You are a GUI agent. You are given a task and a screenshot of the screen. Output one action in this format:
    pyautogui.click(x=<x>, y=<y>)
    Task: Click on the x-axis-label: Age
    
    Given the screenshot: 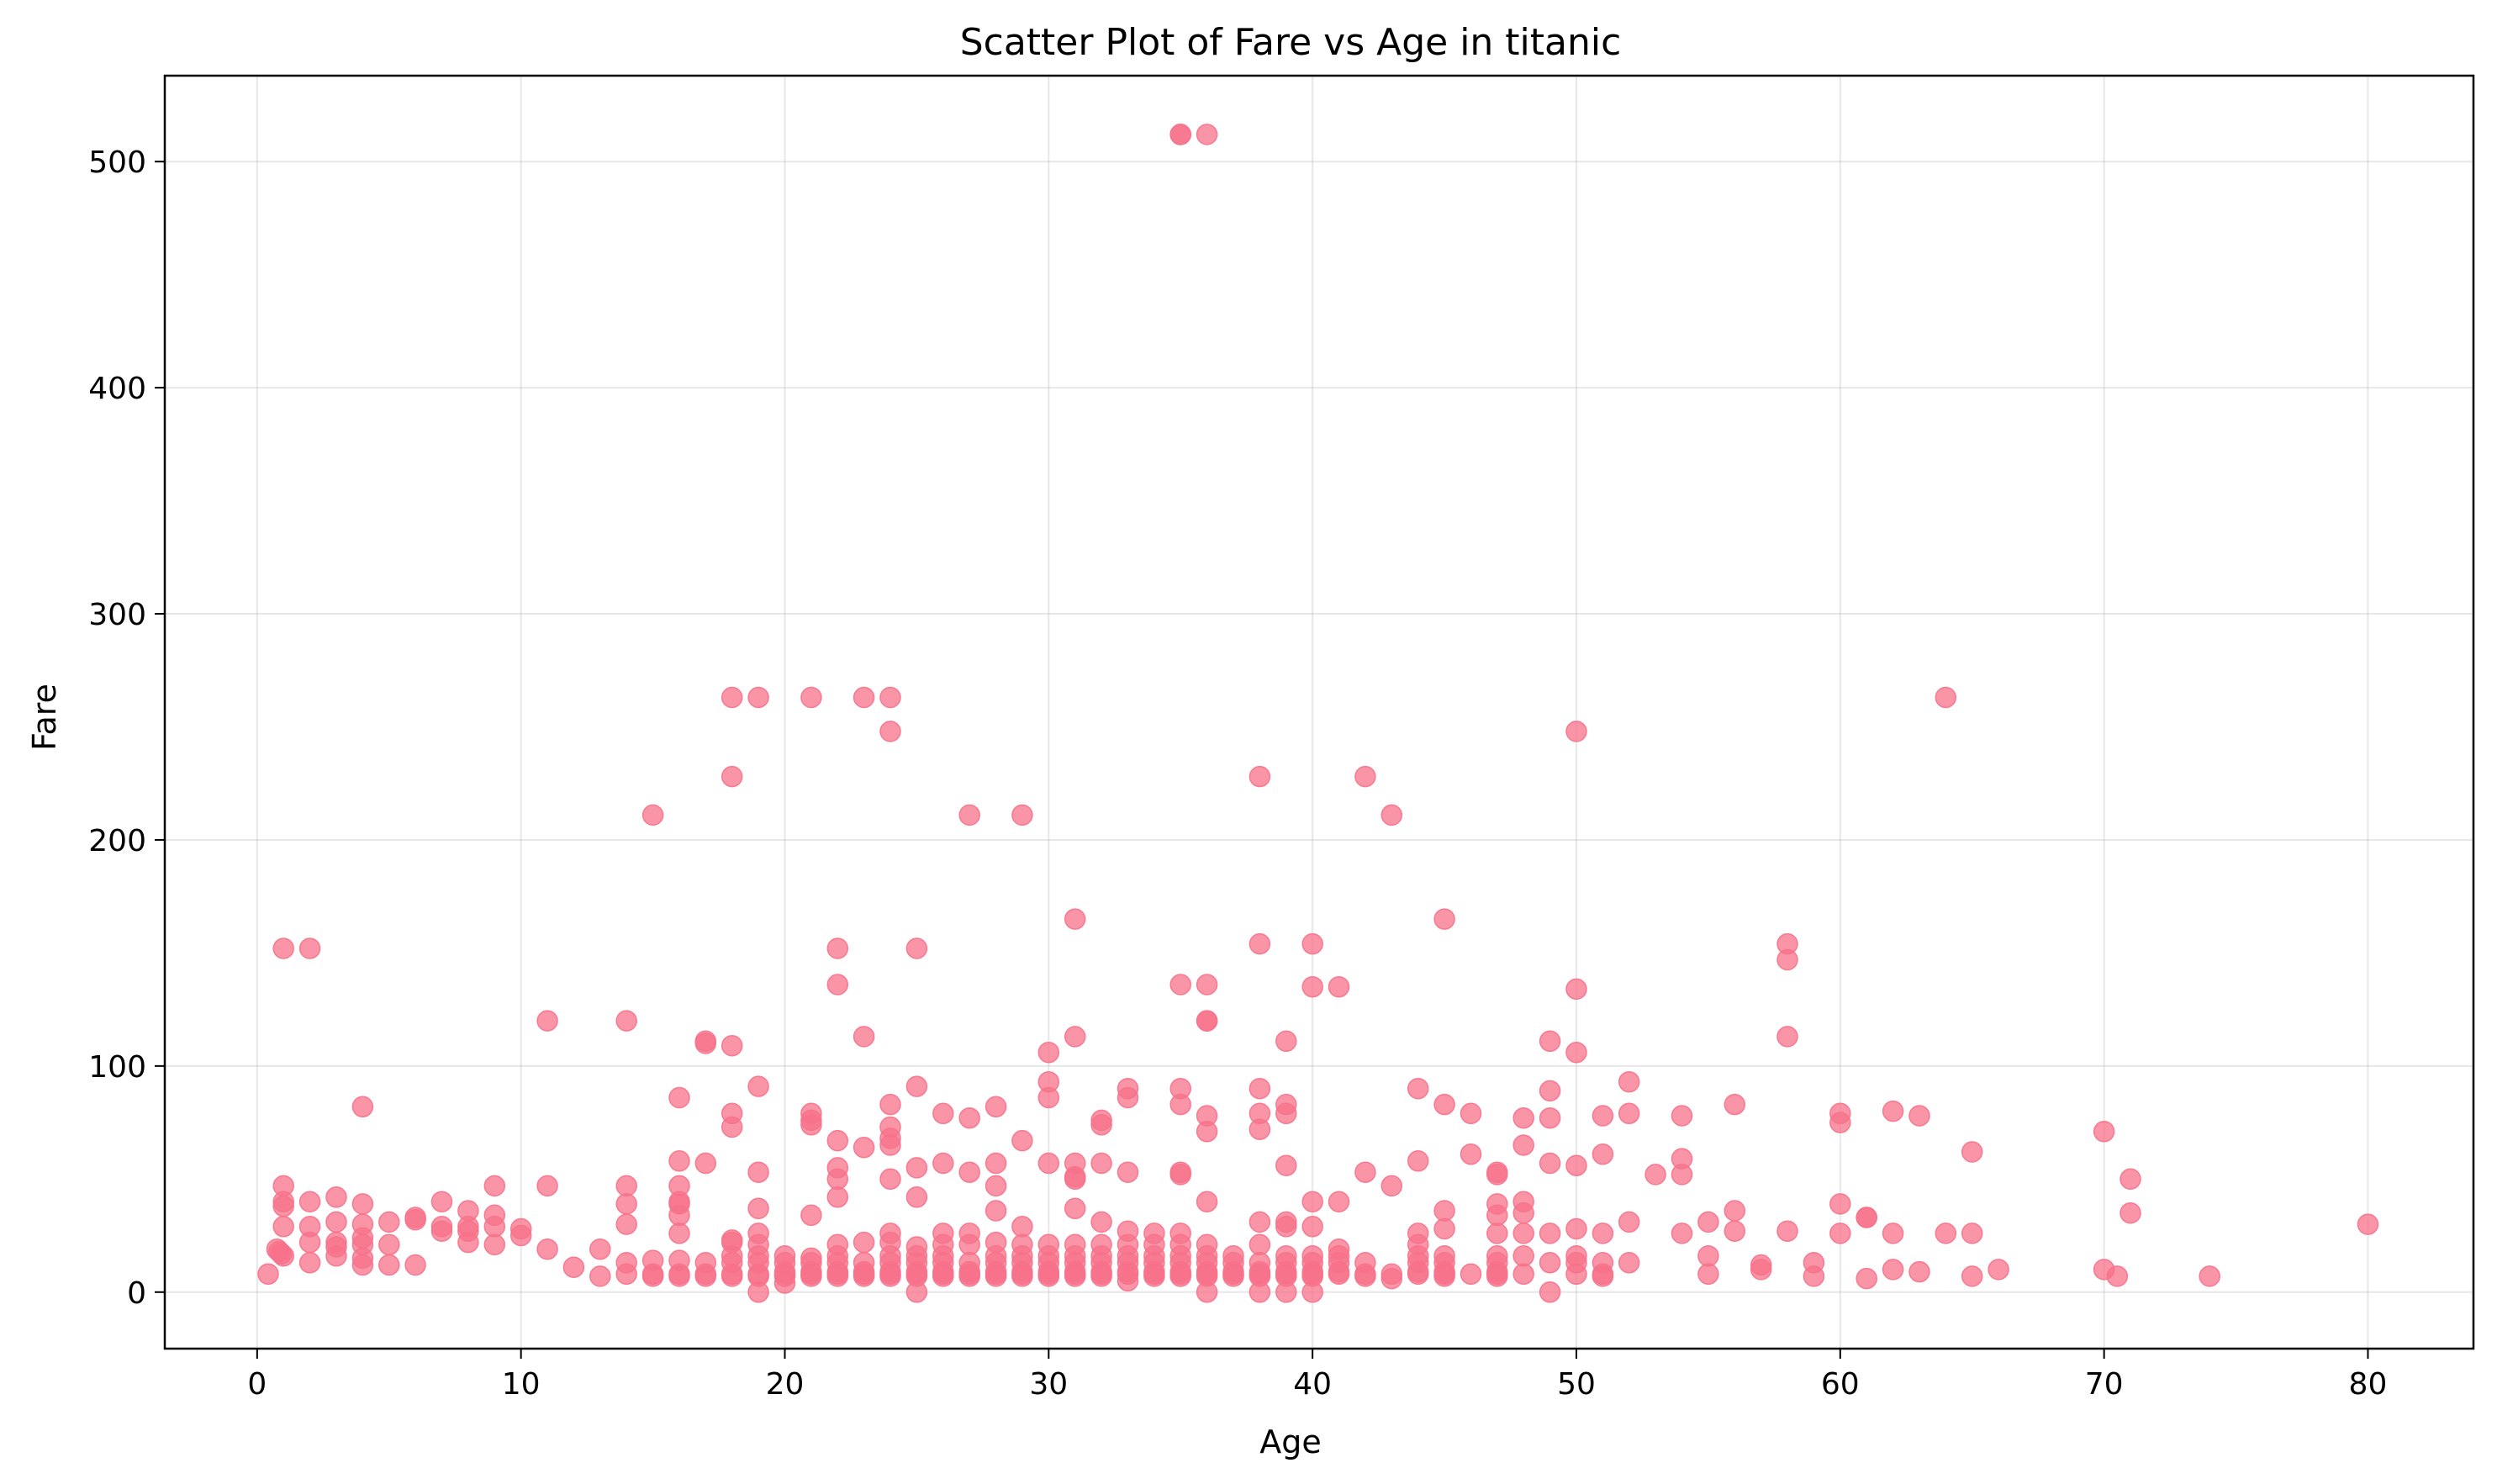 What is the action you would take?
    pyautogui.click(x=1290, y=1441)
    